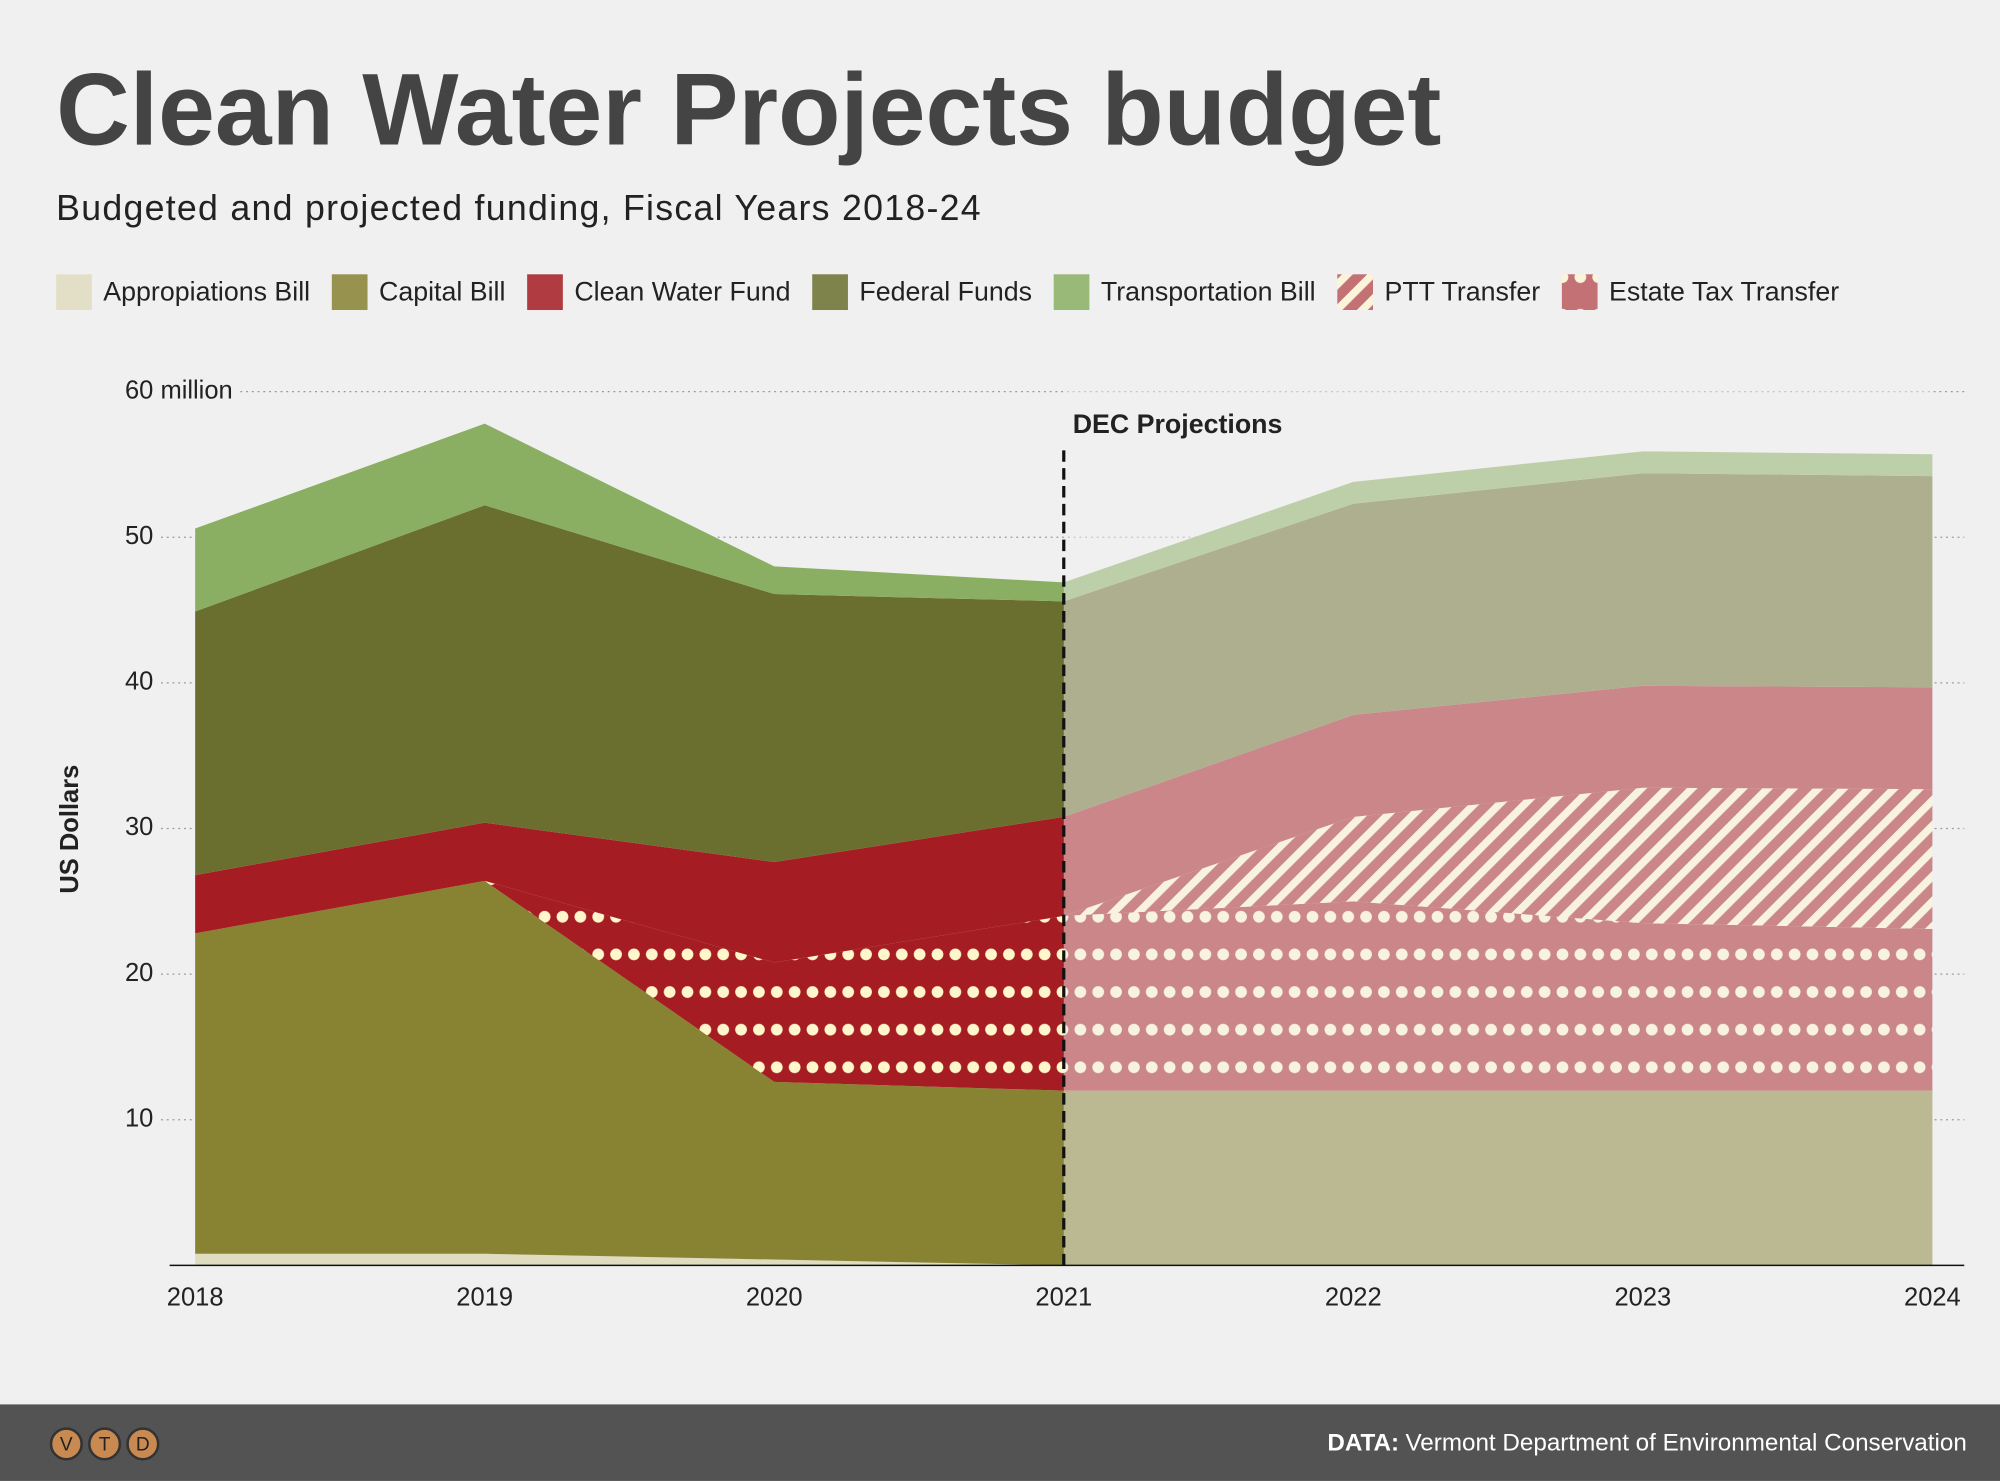  What do you see at coordinates (1353, 1297) in the screenshot?
I see `x-tick-label: 2022` at bounding box center [1353, 1297].